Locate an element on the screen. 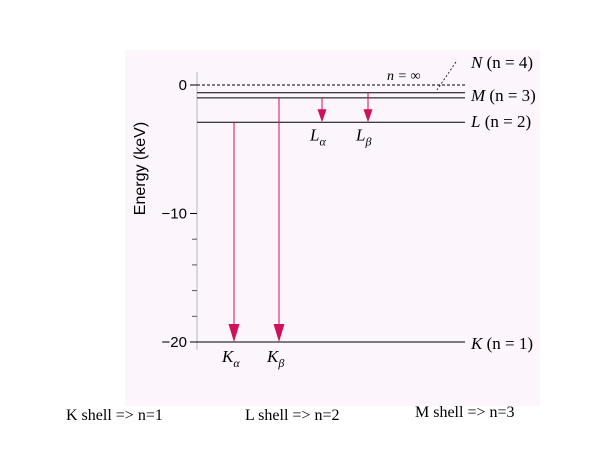  y-tick-label: −10 is located at coordinates (174, 214).